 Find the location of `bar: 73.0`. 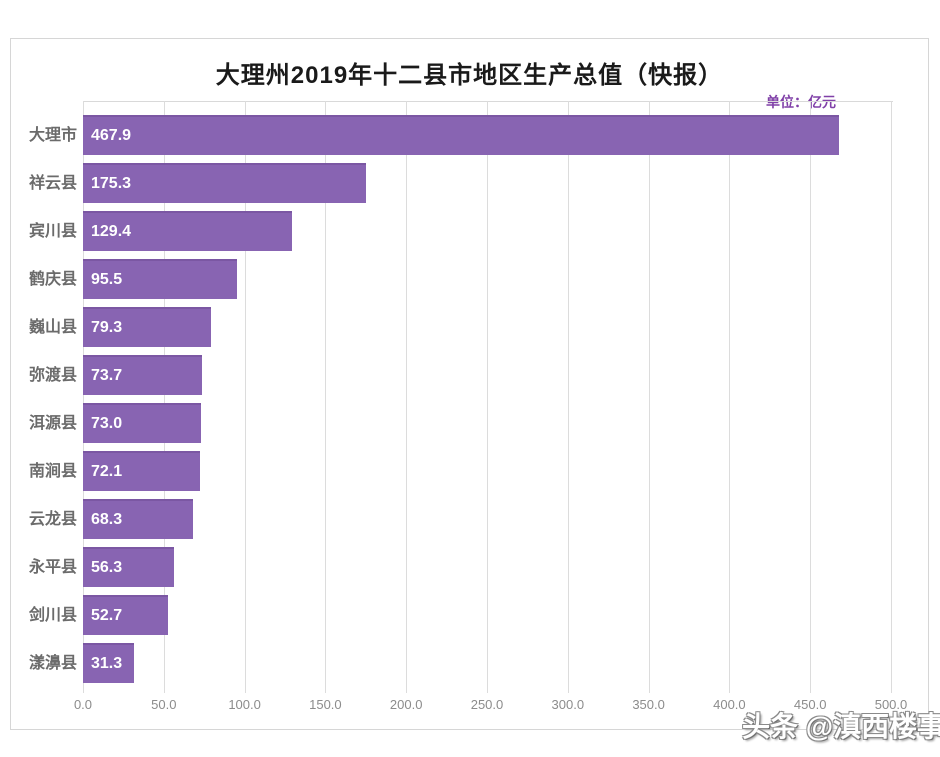

bar: 73.0 is located at coordinates (142, 423).